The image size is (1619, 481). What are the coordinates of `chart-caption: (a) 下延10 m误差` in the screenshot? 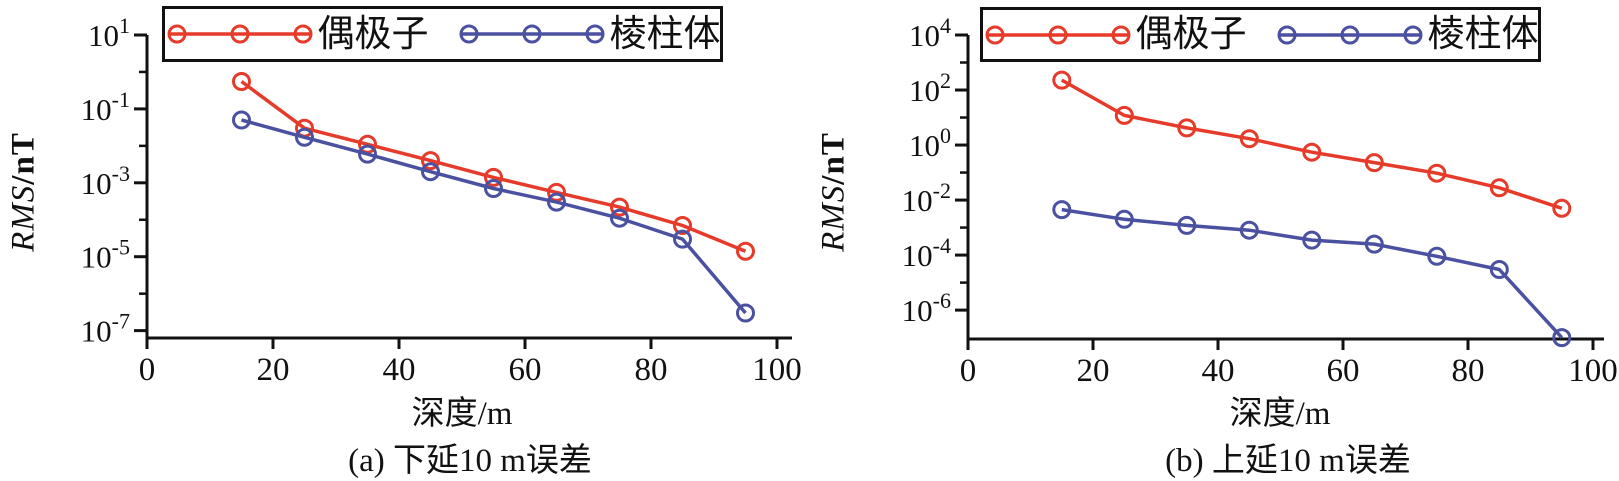 It's located at (470, 461).